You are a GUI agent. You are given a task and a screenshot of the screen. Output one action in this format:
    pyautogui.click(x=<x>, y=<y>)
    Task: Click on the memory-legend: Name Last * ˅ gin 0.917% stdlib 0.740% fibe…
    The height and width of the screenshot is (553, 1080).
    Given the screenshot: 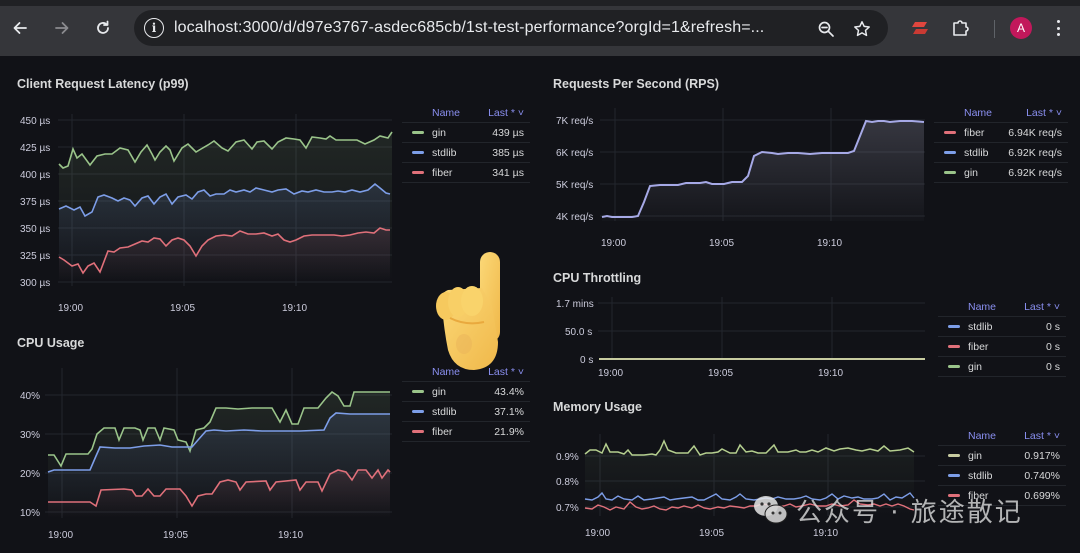 What is the action you would take?
    pyautogui.click(x=1002, y=466)
    